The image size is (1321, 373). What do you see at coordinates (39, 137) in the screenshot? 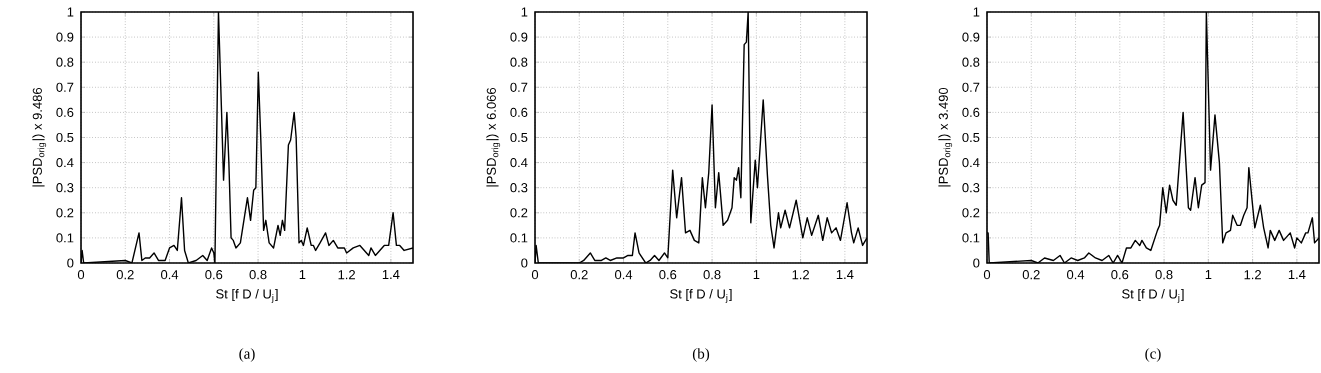
I see `y-axis-title: |PSD$_{orig}$|) x 9.486` at bounding box center [39, 137].